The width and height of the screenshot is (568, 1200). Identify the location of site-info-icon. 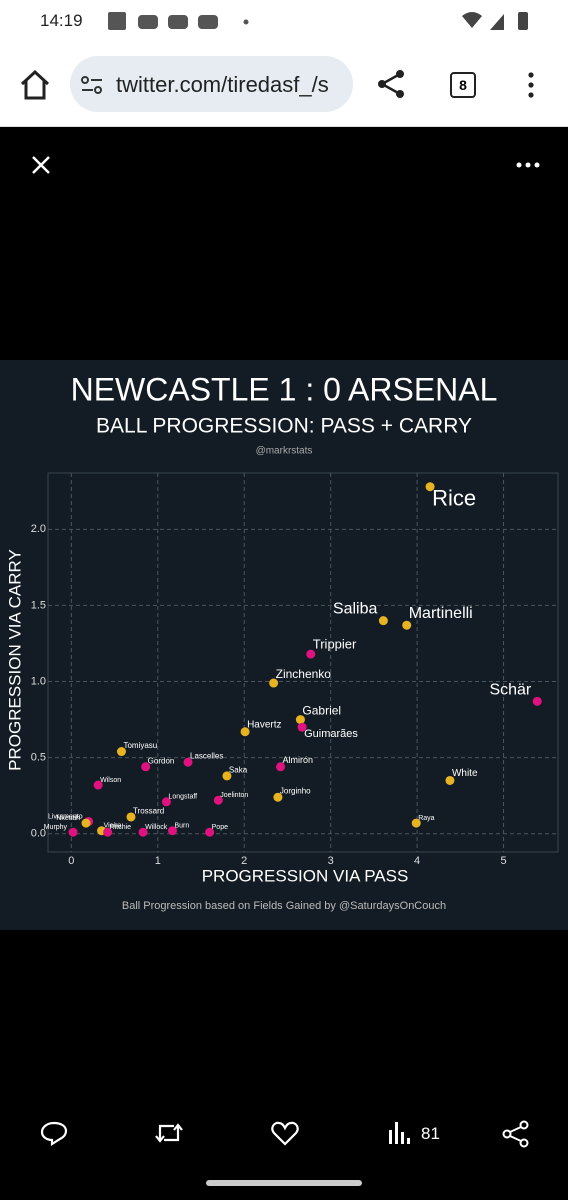
(91, 85).